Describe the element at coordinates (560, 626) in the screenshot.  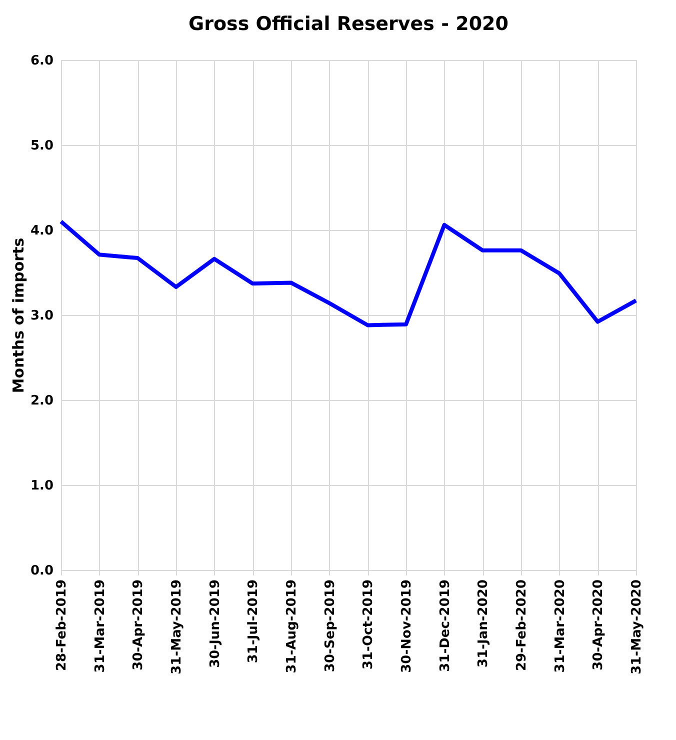
I see `x-tick-label: 31-Mar-2020` at that location.